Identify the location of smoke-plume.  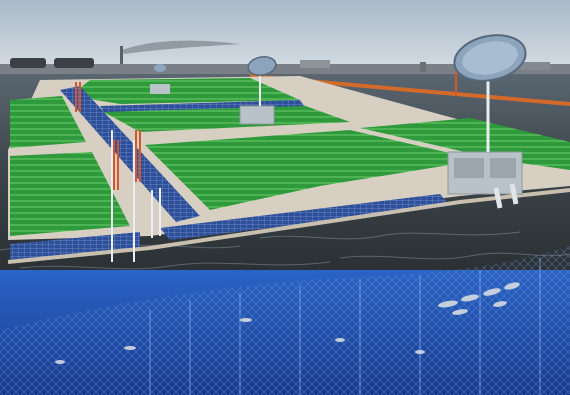
(181, 47).